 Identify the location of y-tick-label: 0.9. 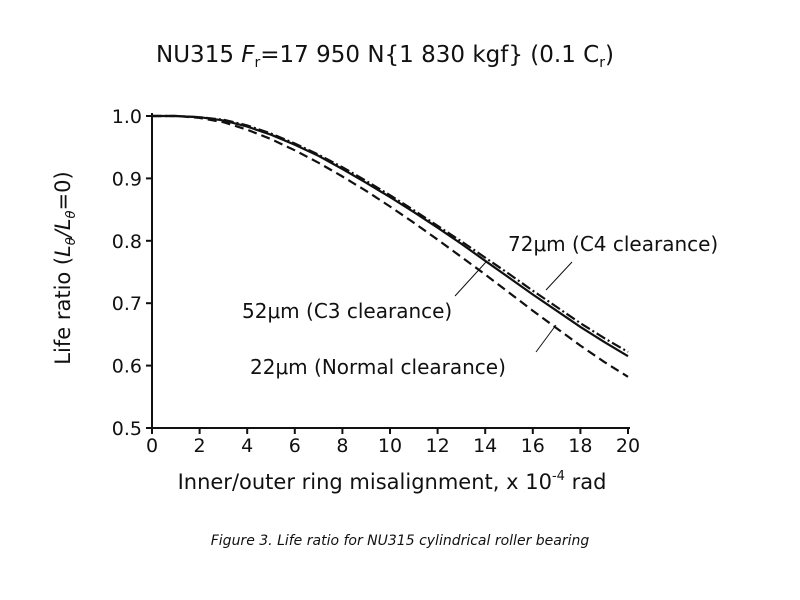
(127, 179).